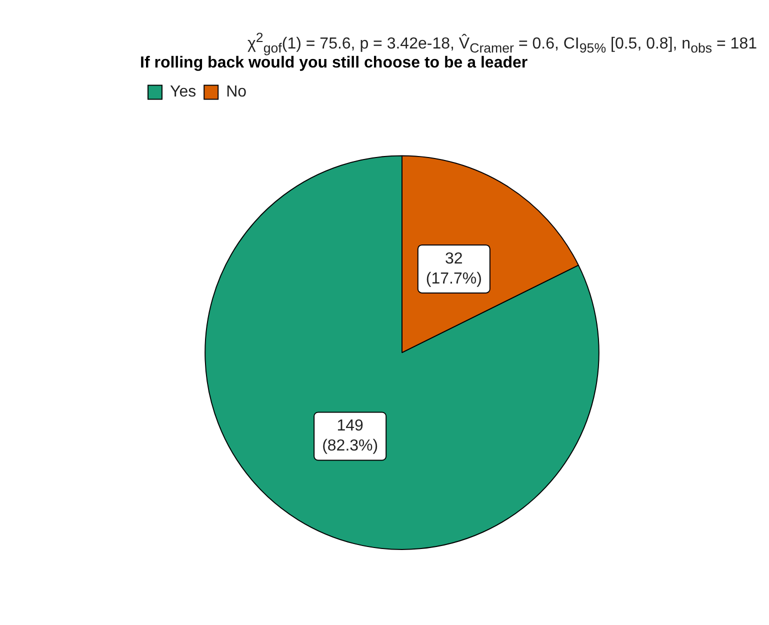 This screenshot has width=769, height=625. What do you see at coordinates (334, 63) in the screenshot?
I see `legend-title: If rolling back would you still choose to be a leader` at bounding box center [334, 63].